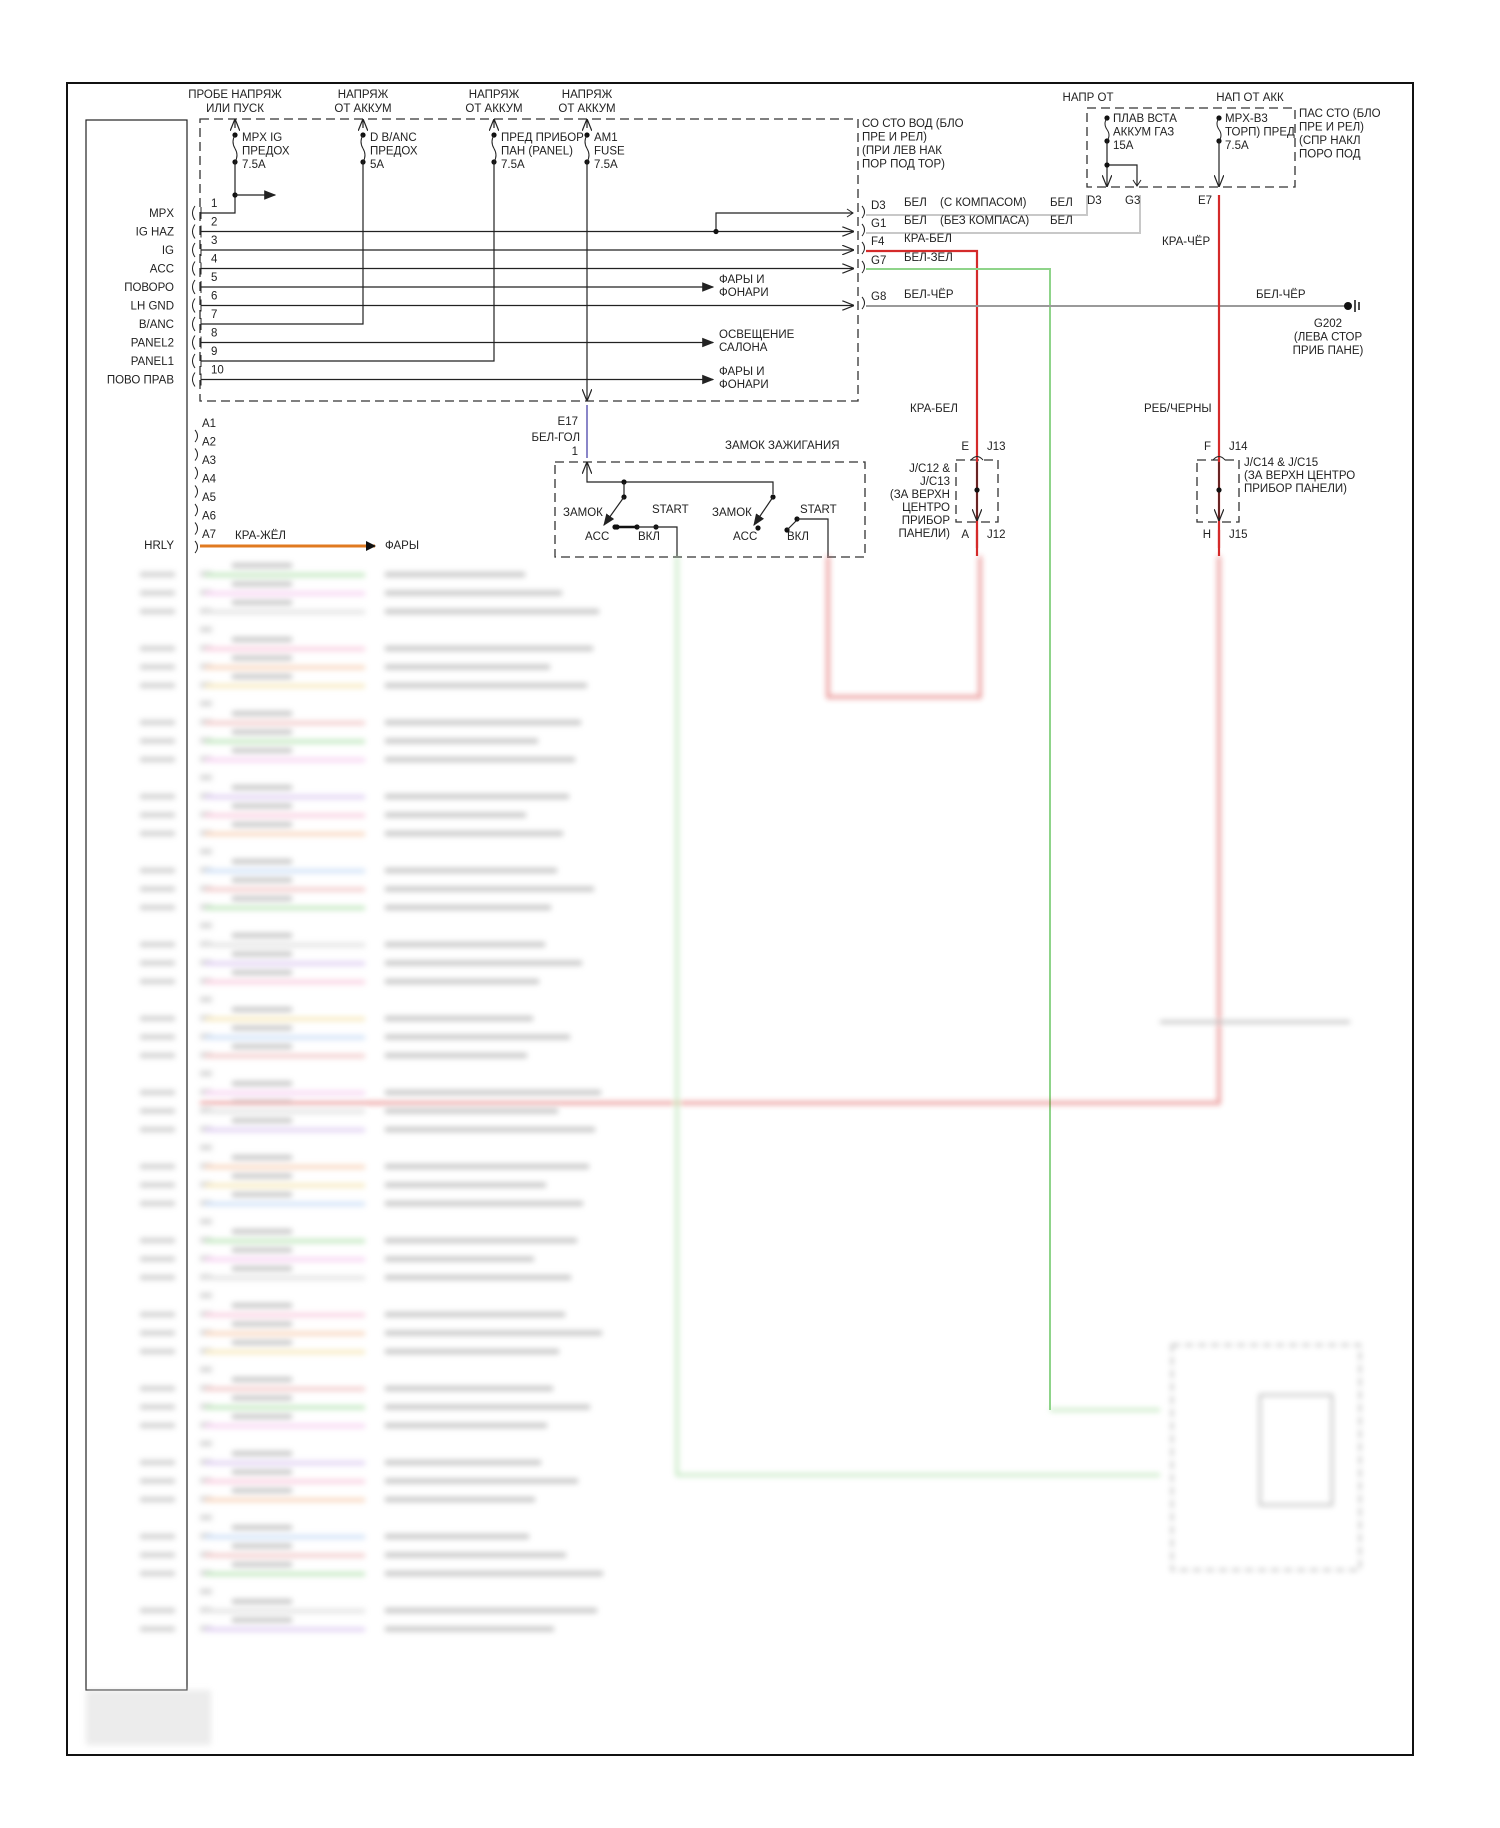 Image resolution: width=1500 pixels, height=1828 pixels. Describe the element at coordinates (586, 109) in the screenshot. I see `supply-label: ОТ АККУМ` at that location.